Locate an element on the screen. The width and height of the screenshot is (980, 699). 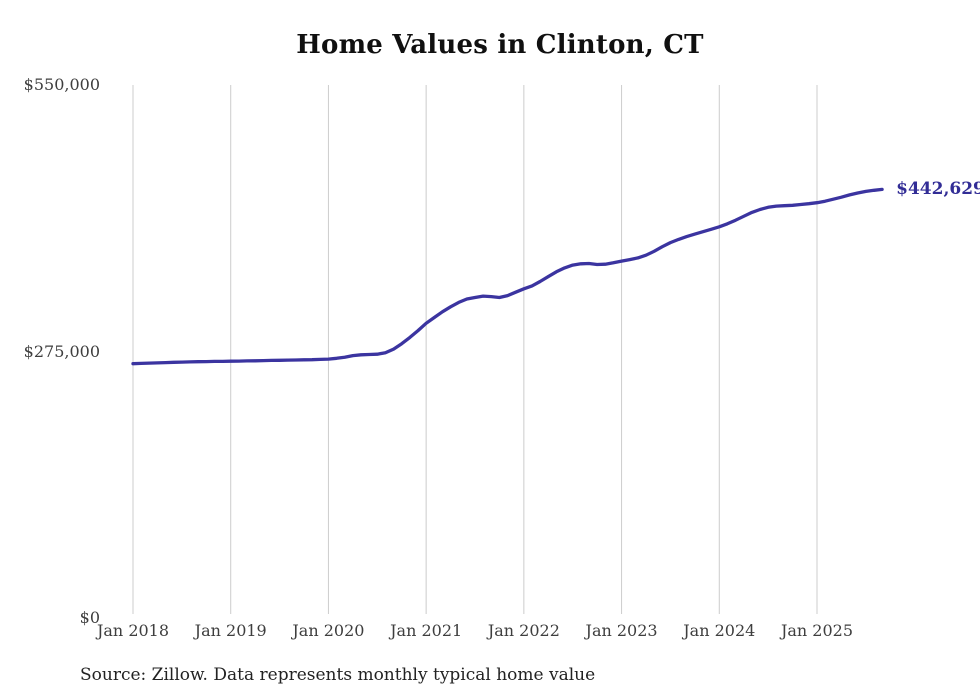
y-tick-label-0: $0 is located at coordinates (89, 617).